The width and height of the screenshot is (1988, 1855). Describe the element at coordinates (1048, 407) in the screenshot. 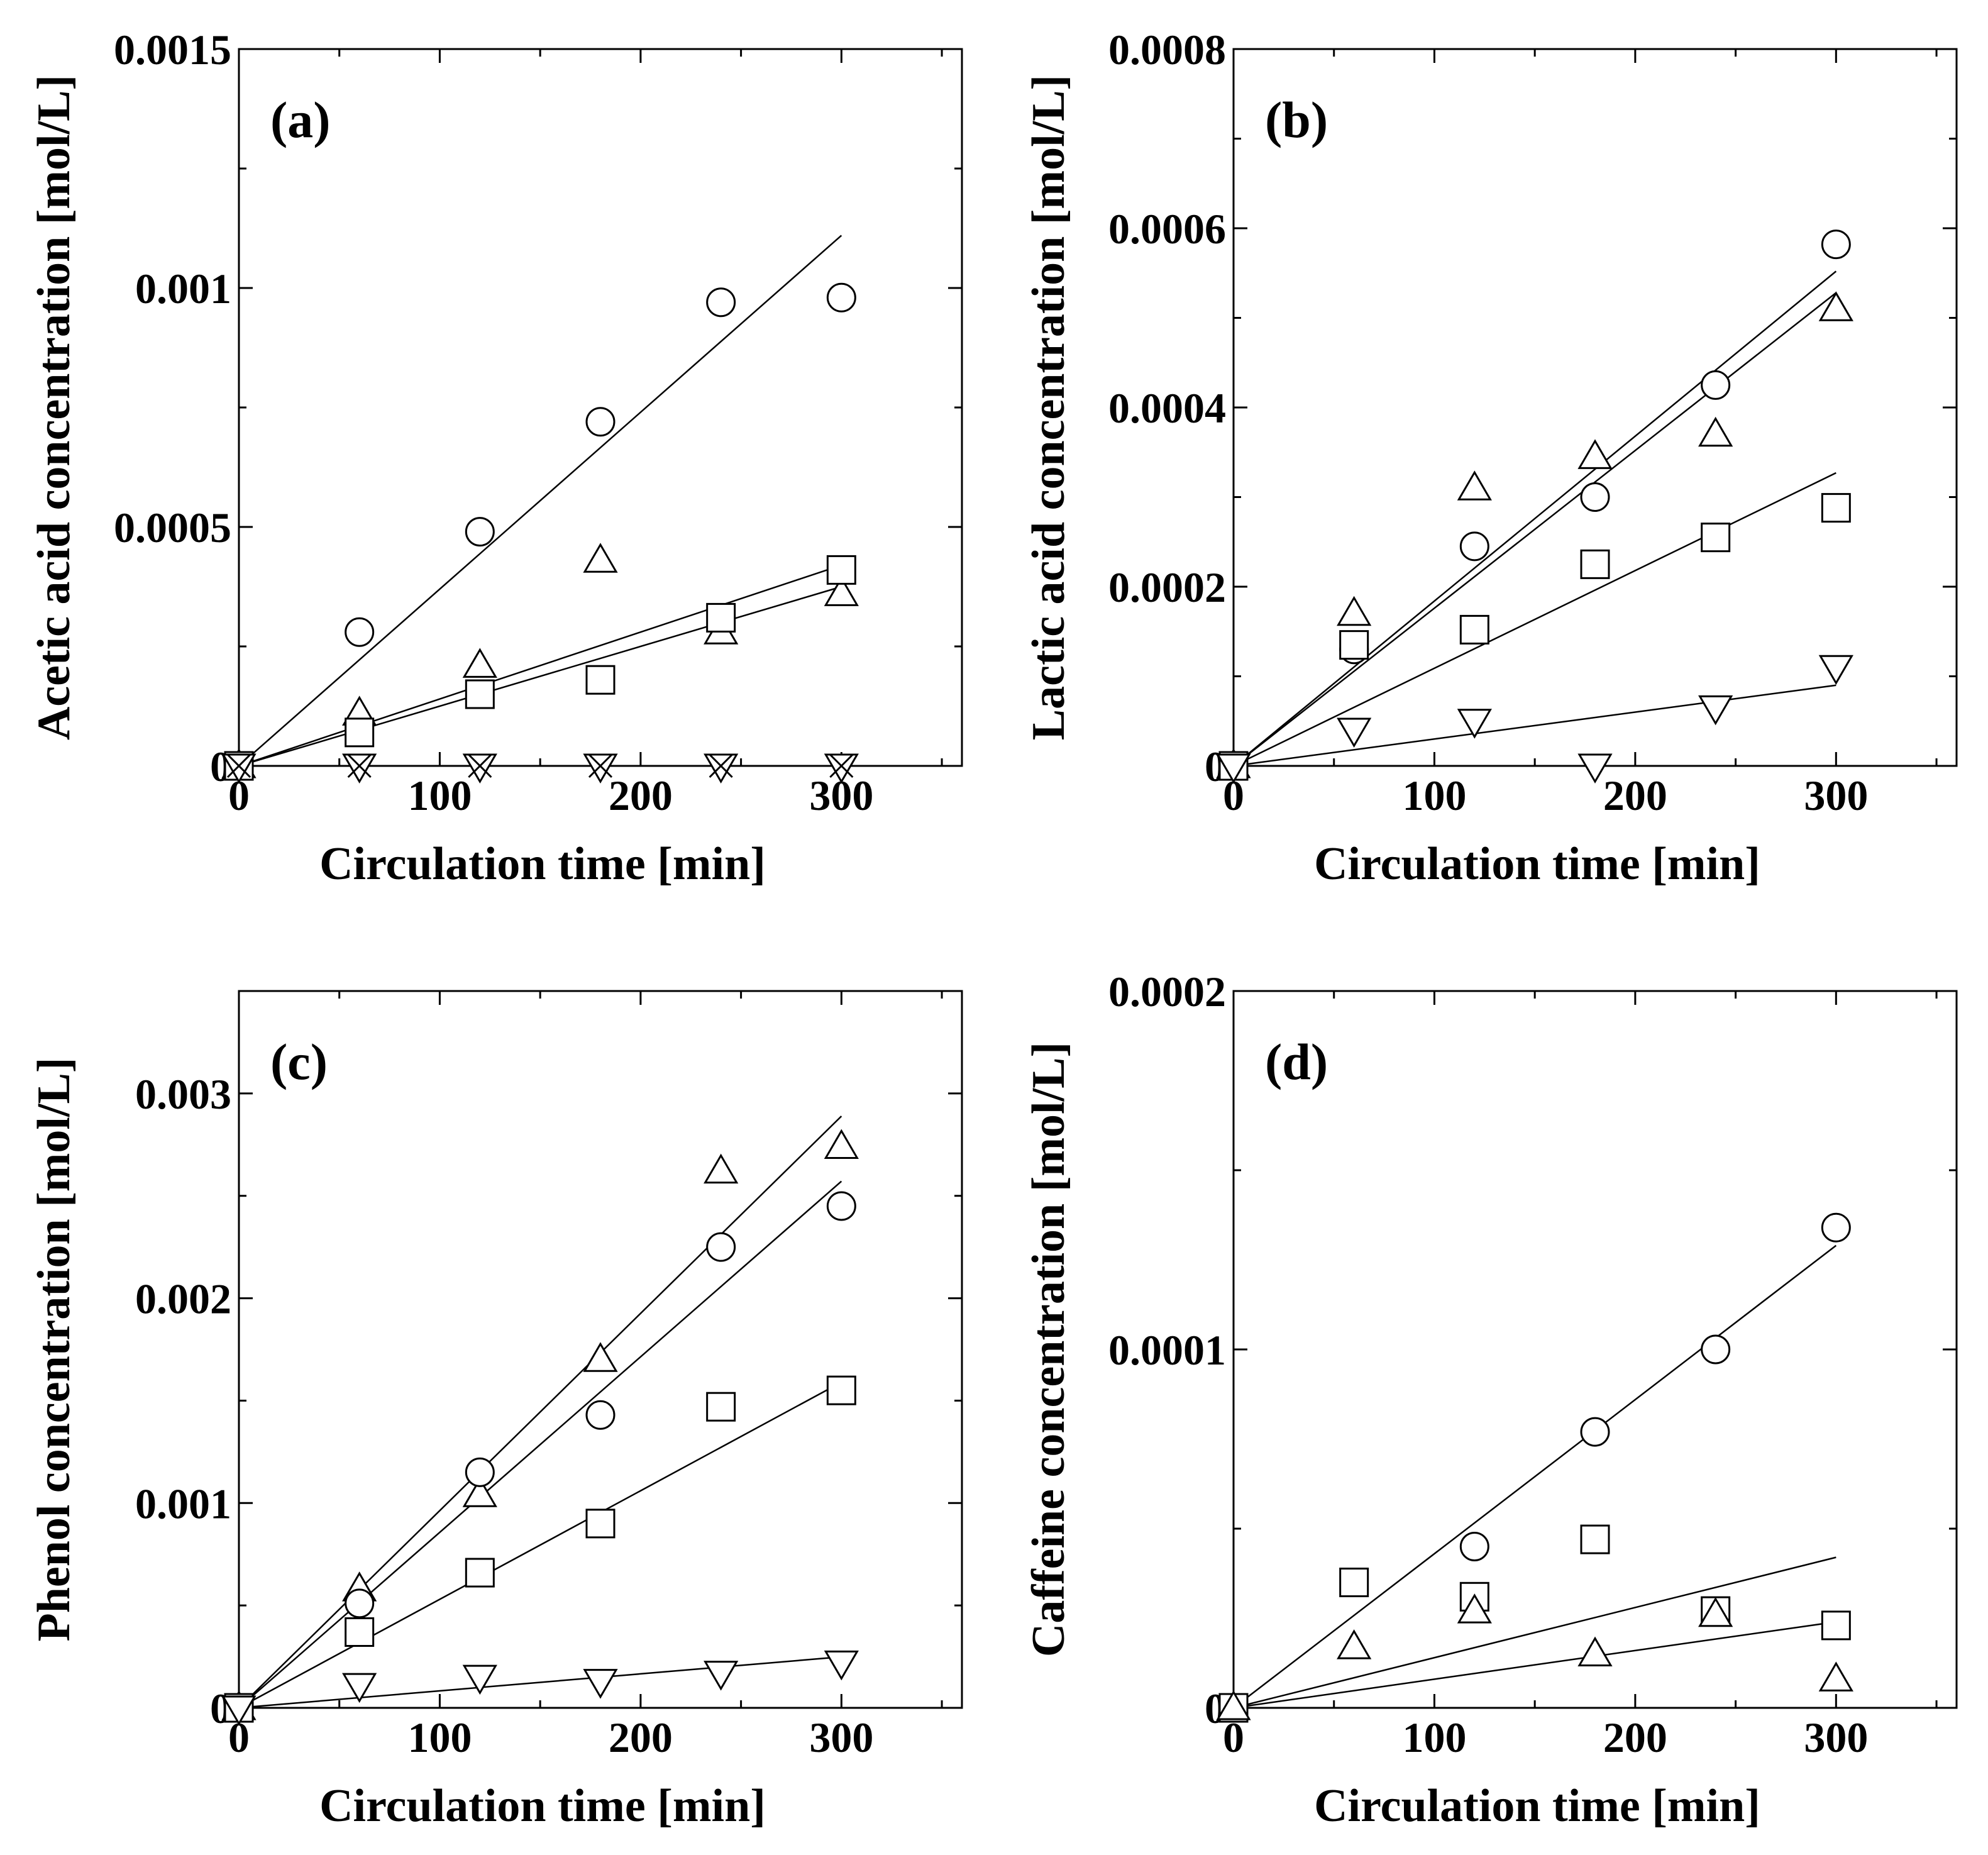

I see `y-axis-label: Lactic acid concentration [mol/L]` at that location.